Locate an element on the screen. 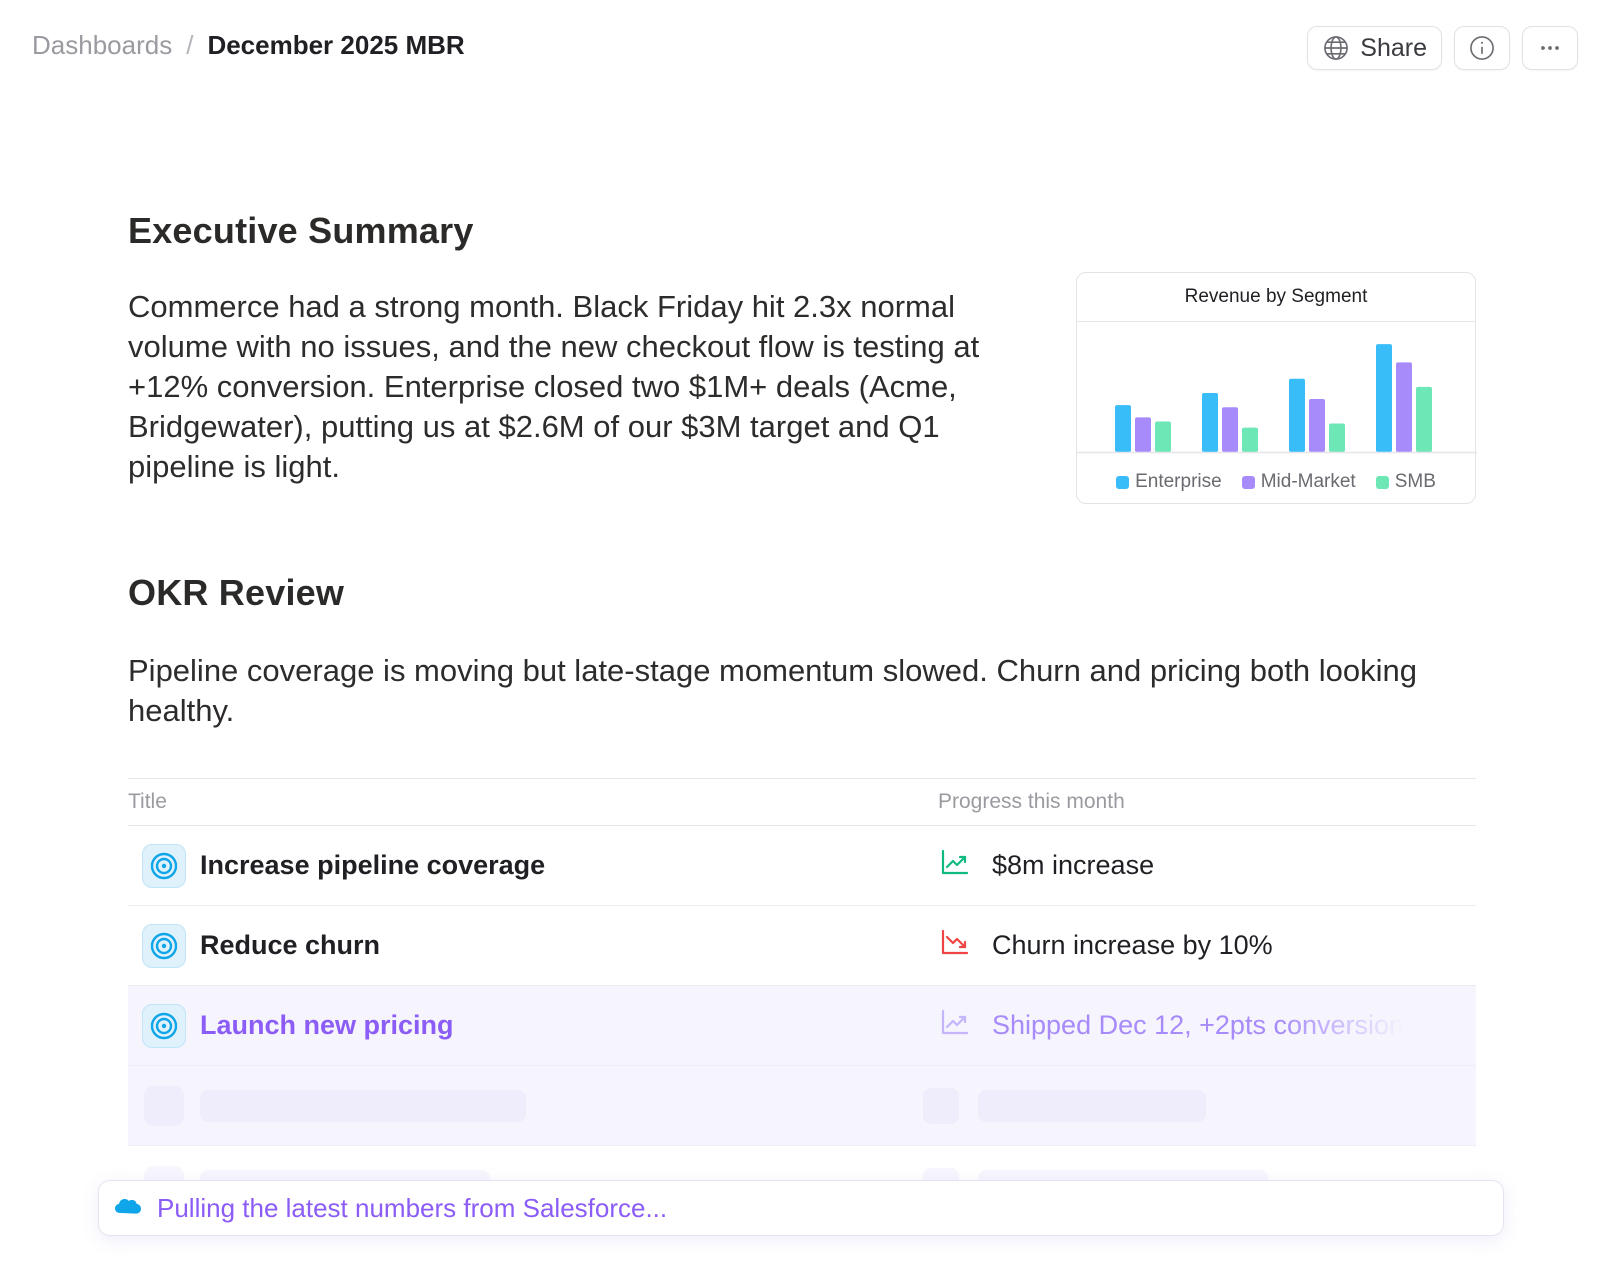  okr-title-cell: Reduce churn is located at coordinates (533, 945).